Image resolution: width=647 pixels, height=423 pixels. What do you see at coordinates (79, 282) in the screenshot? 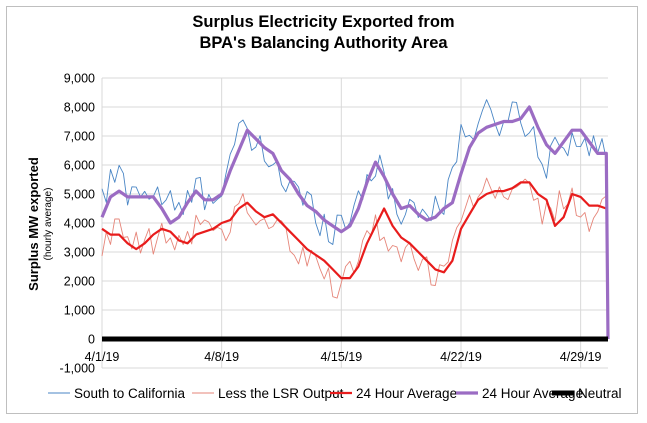
I see `y-tick-label: 2,000` at bounding box center [79, 282].